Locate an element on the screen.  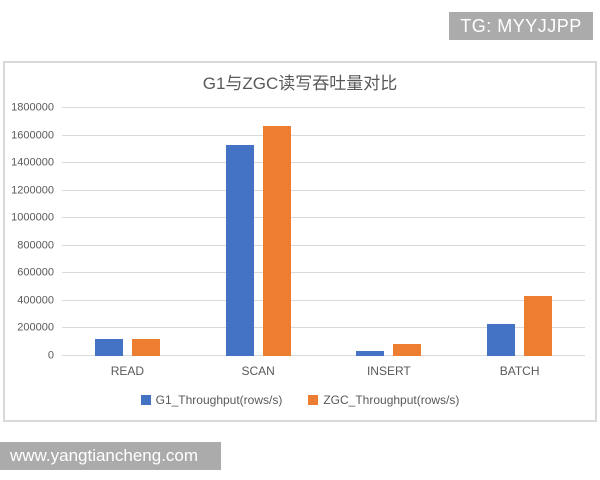
bar-group-read is located at coordinates (127, 232).